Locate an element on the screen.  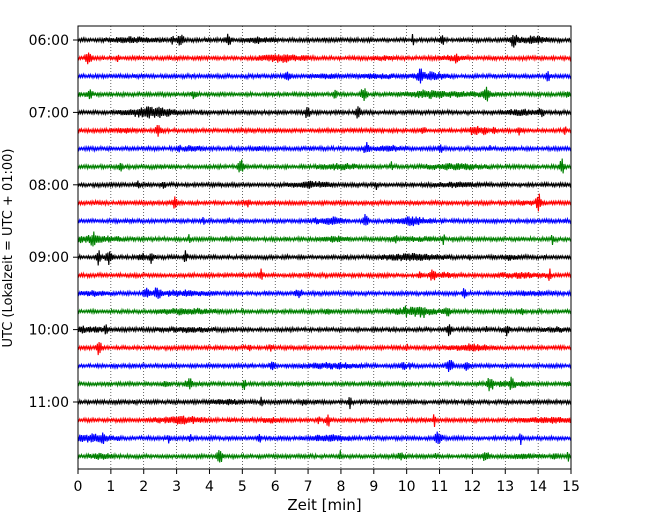
x-tick-label: 0 is located at coordinates (78, 487).